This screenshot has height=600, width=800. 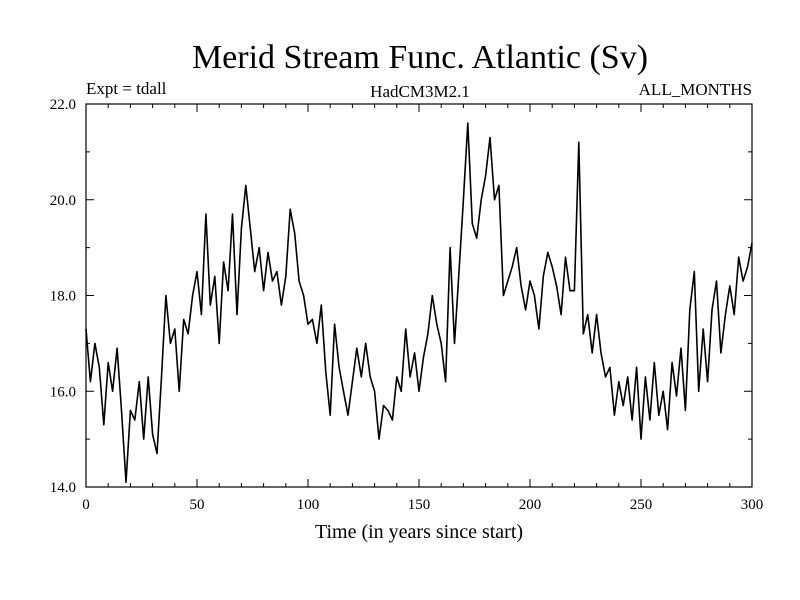 What do you see at coordinates (420, 91) in the screenshot?
I see `annotation-model: HadCM3M2.1` at bounding box center [420, 91].